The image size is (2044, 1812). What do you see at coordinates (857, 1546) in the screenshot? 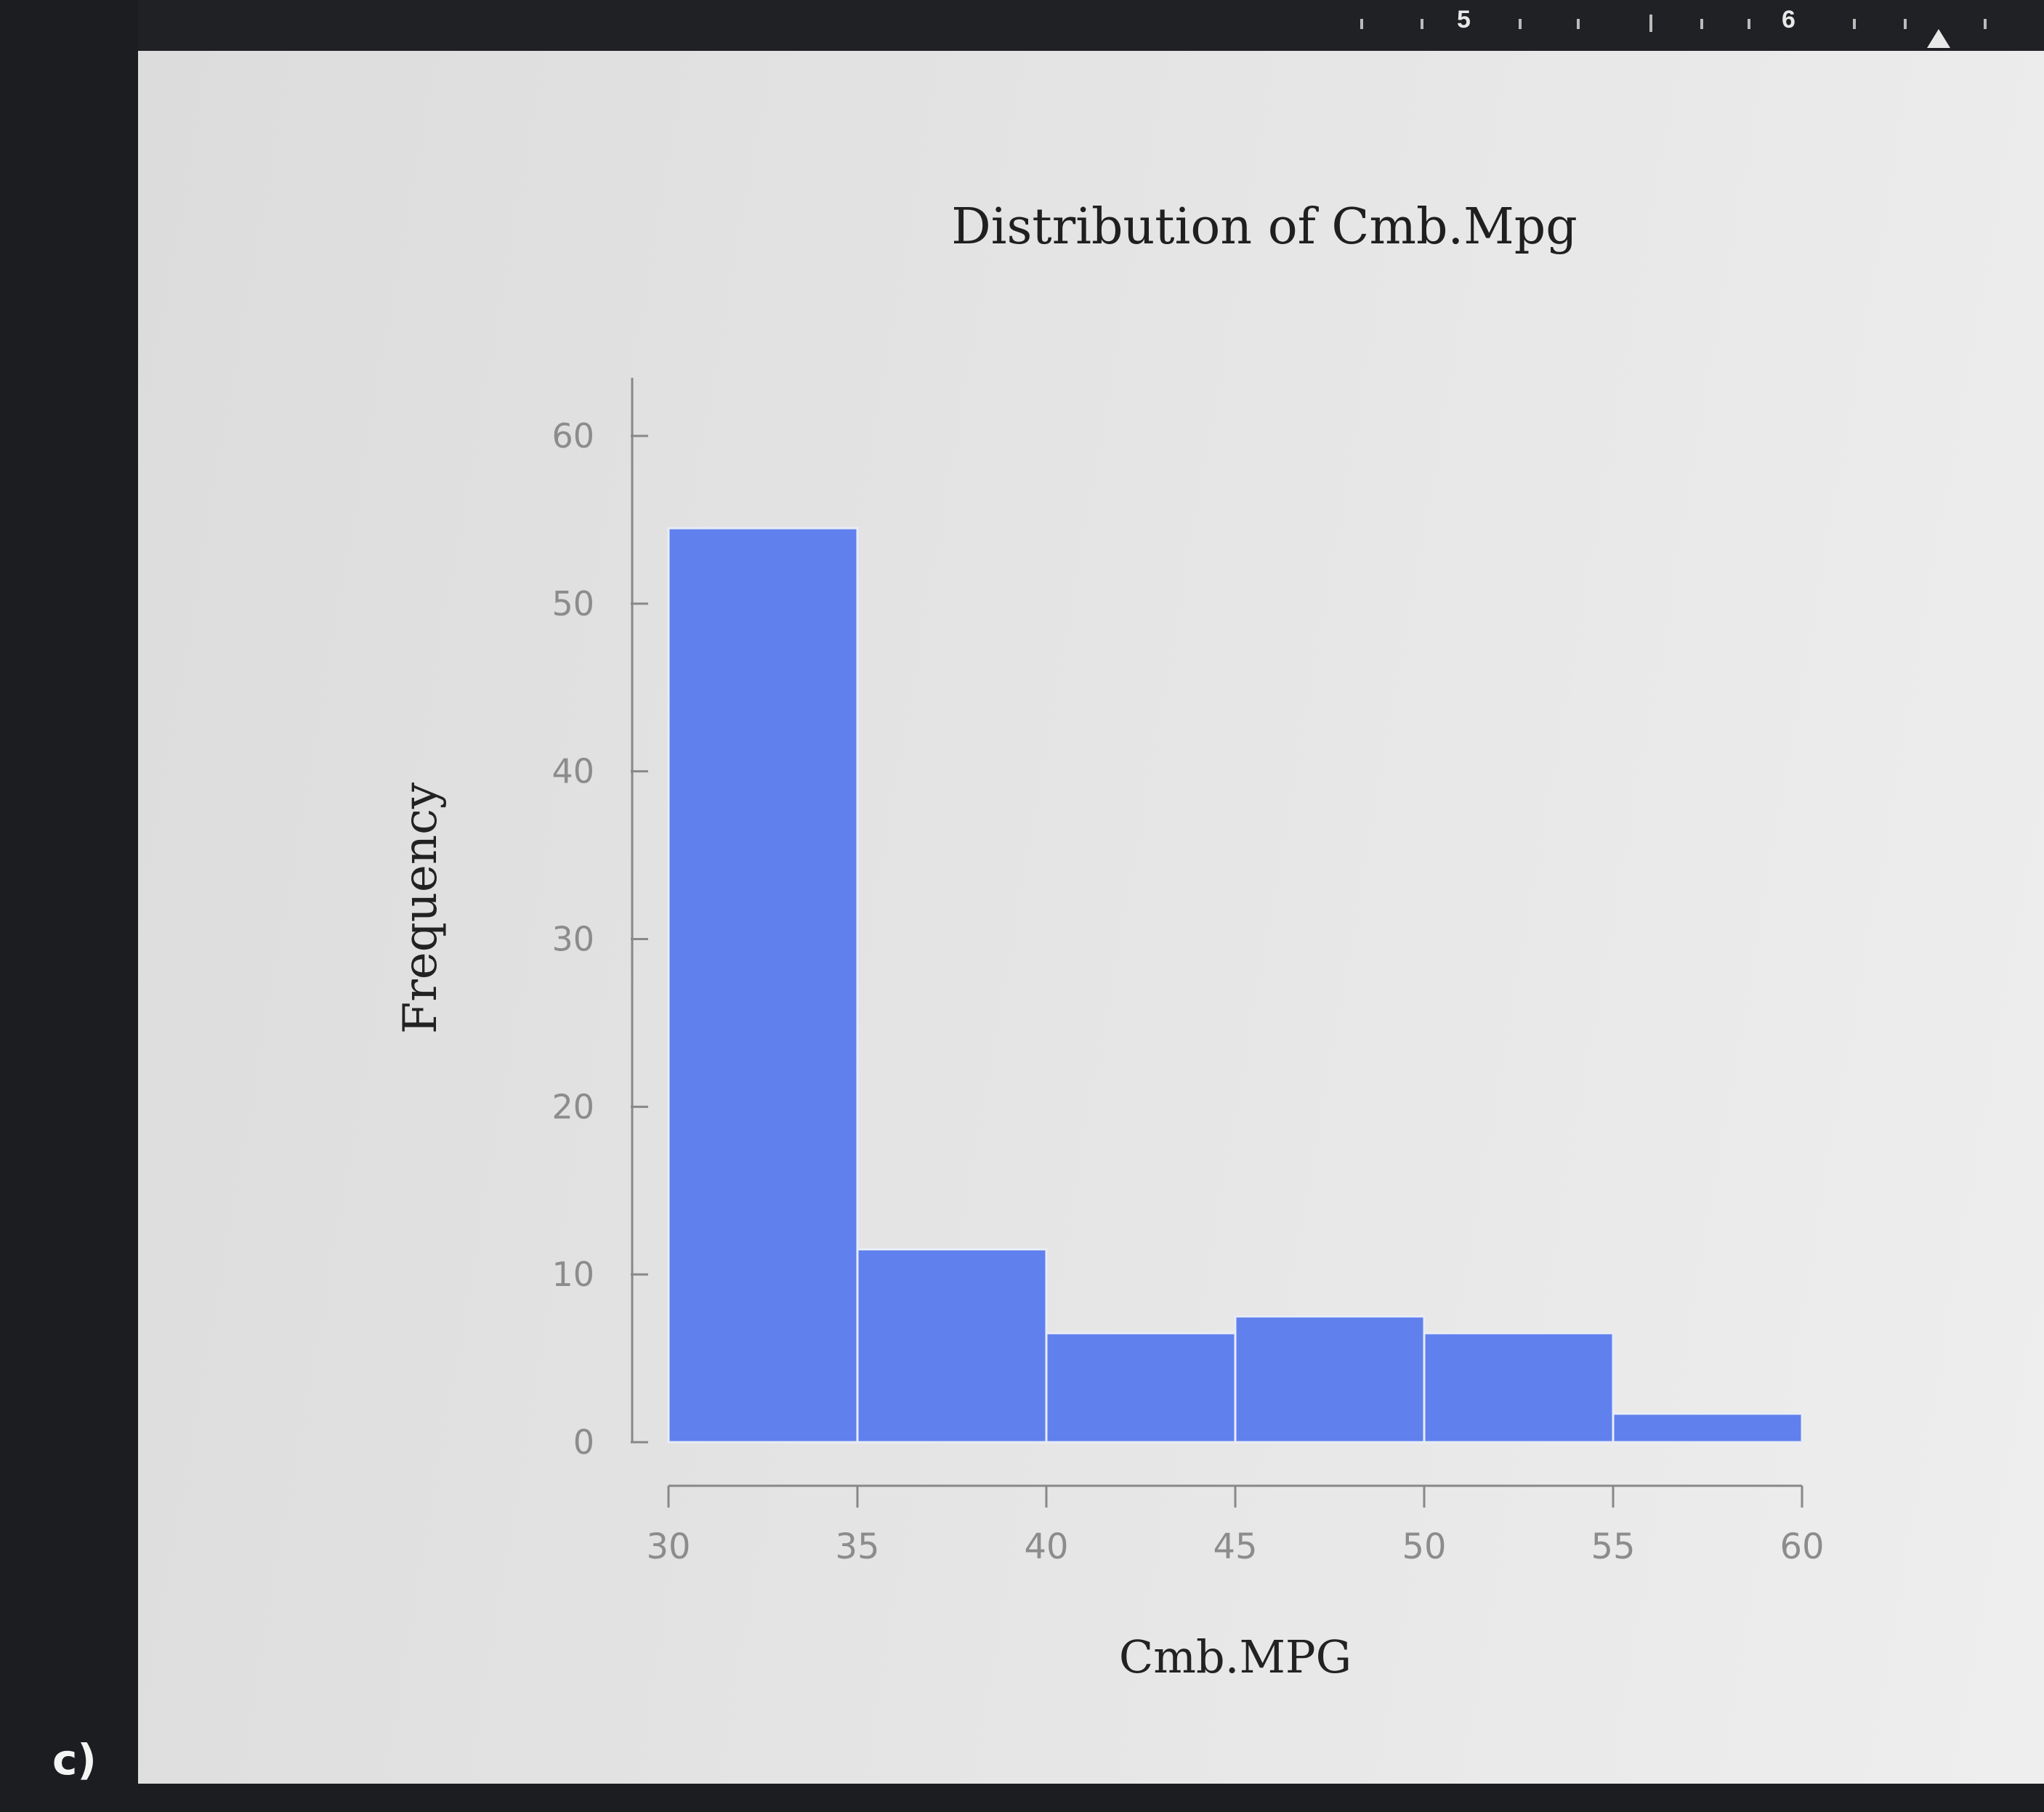
I see `x-tick-label: 35` at bounding box center [857, 1546].